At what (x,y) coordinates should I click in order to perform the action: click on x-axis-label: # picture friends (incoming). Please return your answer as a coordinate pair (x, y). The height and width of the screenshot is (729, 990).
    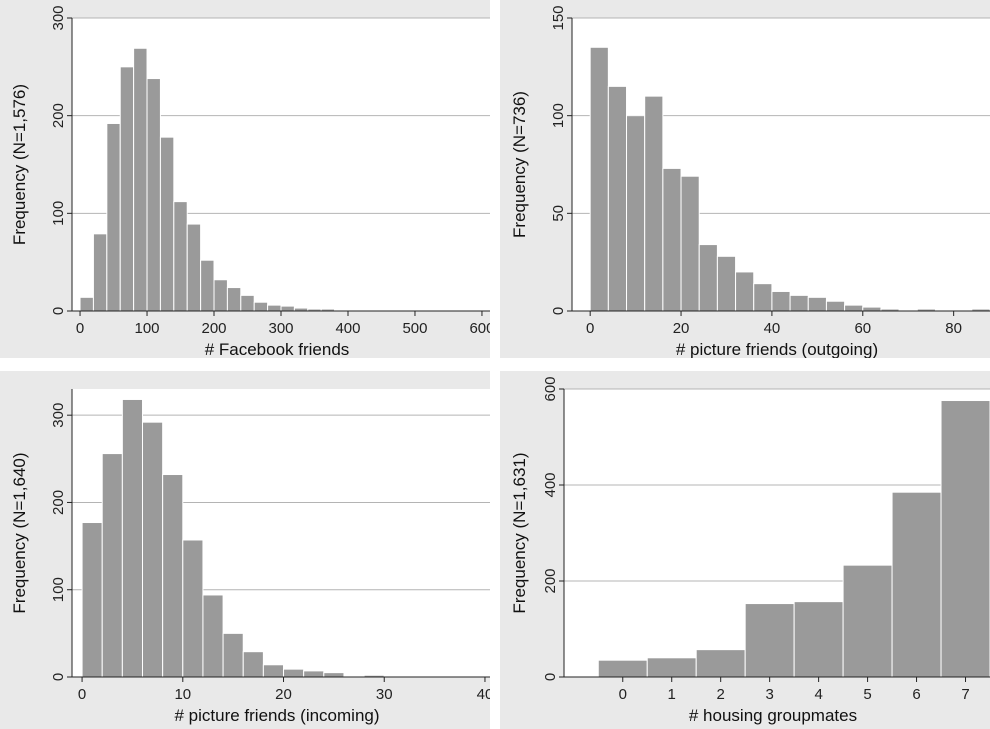
    Looking at the image, I should click on (276, 715).